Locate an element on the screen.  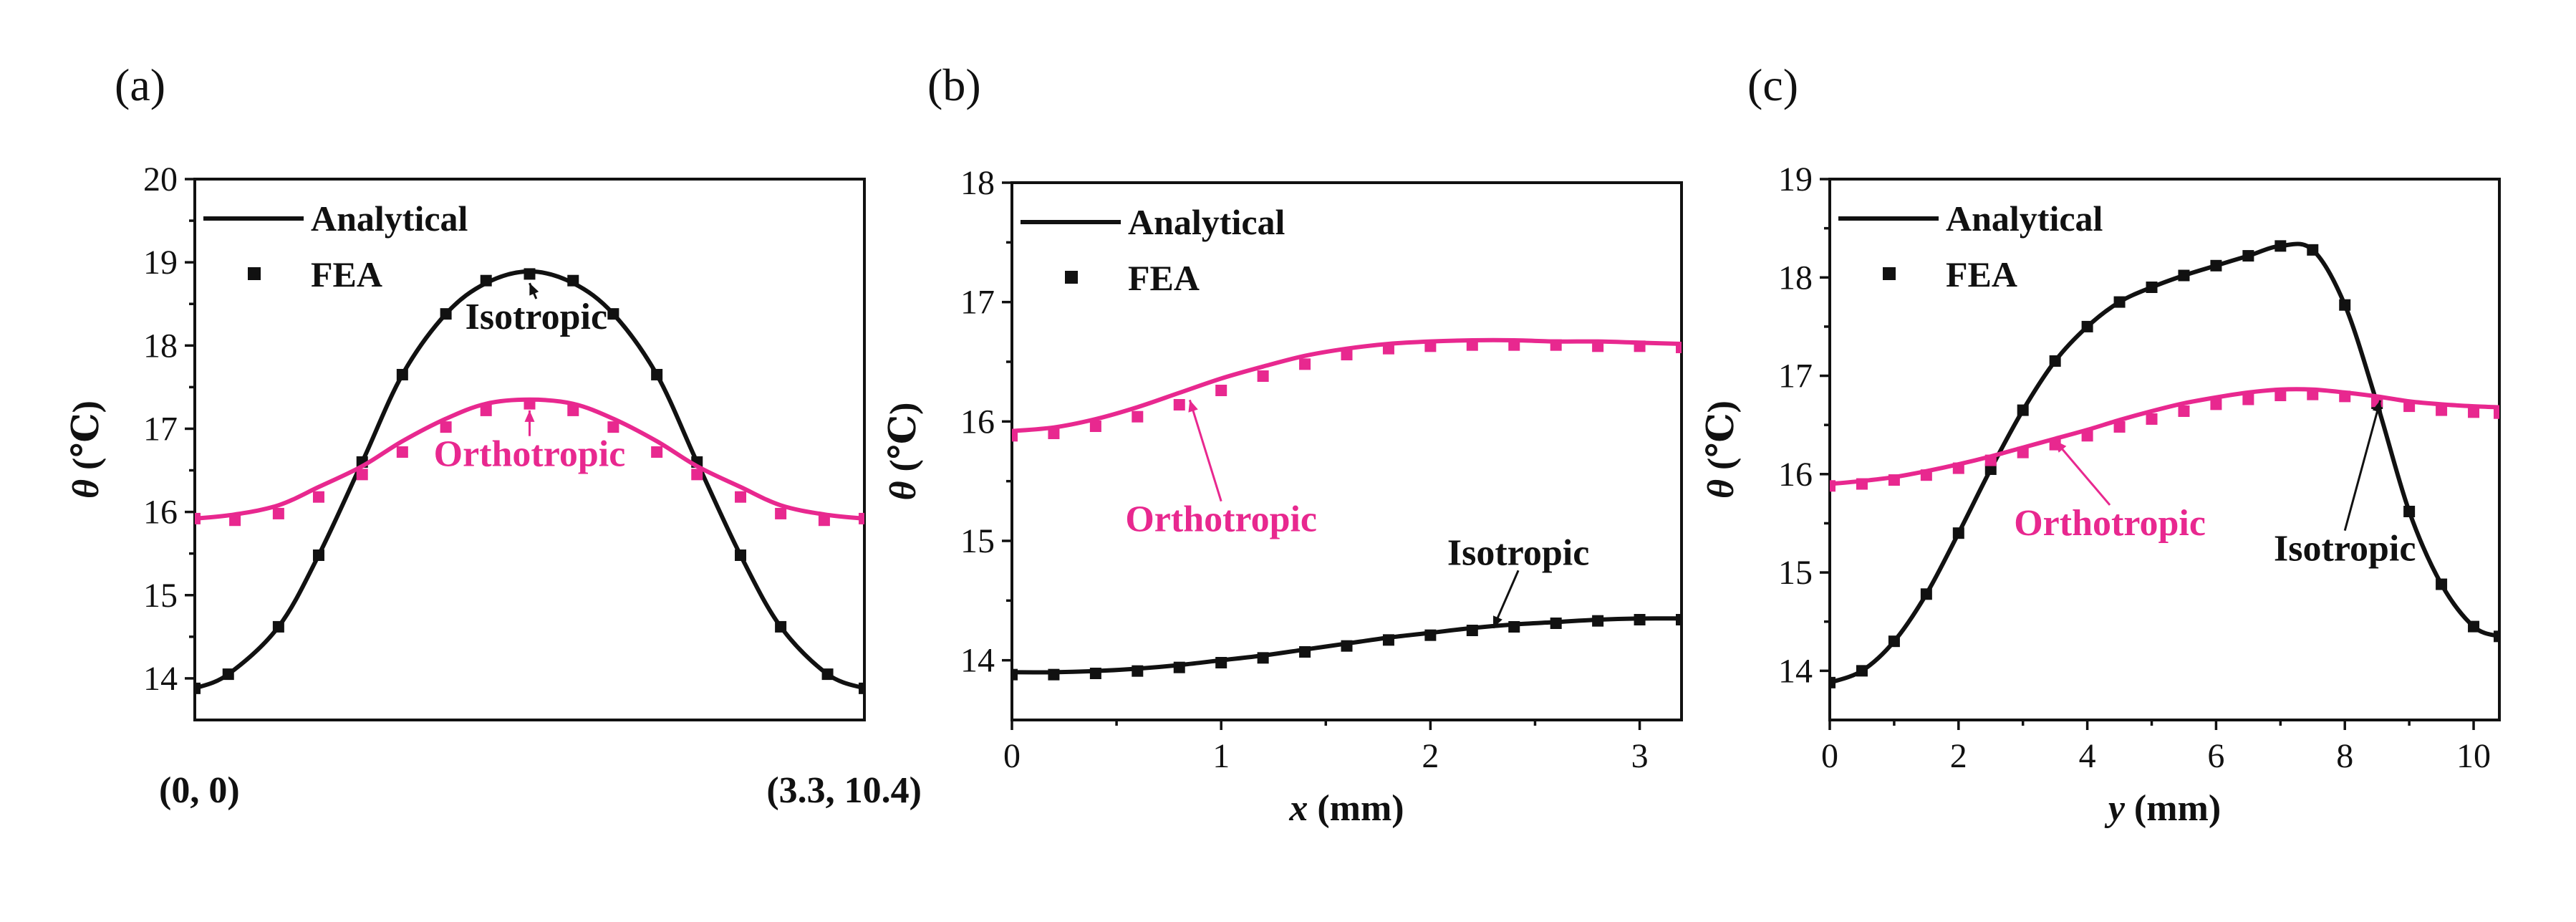
x-tick-label: 3 is located at coordinates (1640, 756).